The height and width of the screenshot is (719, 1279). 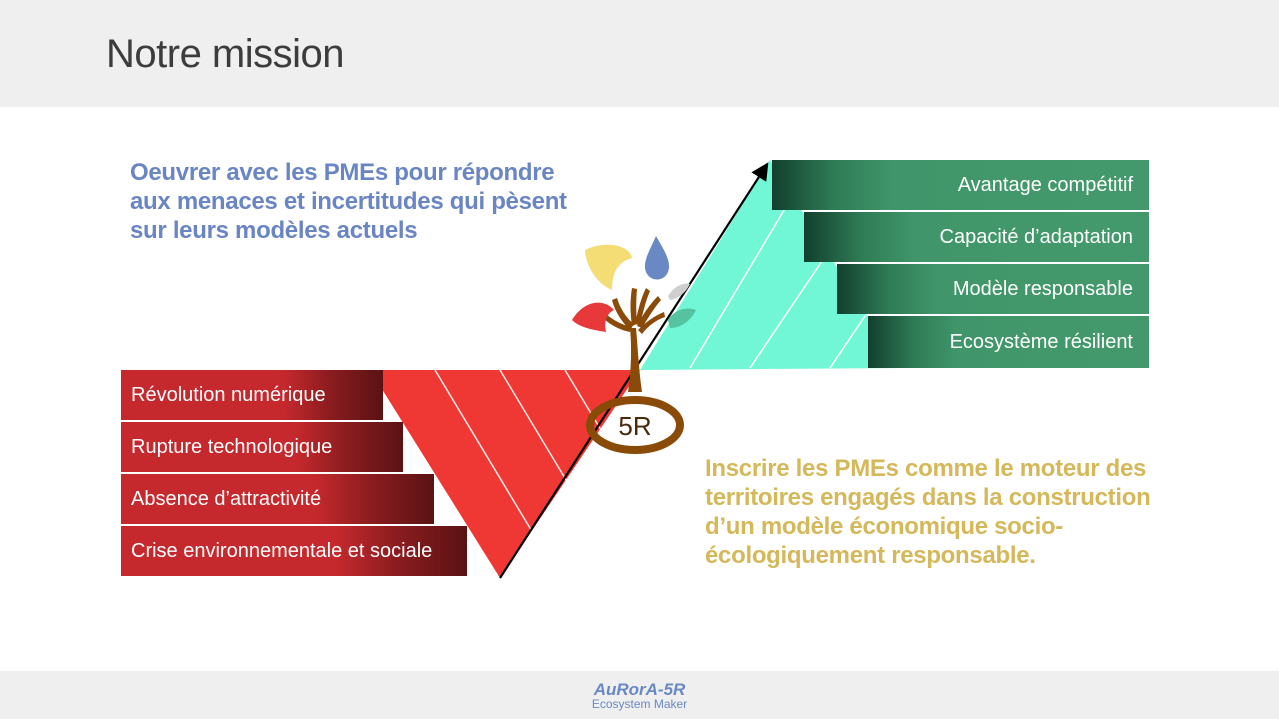 What do you see at coordinates (639, 704) in the screenshot?
I see `logo-tagline: Ecosystem Maker` at bounding box center [639, 704].